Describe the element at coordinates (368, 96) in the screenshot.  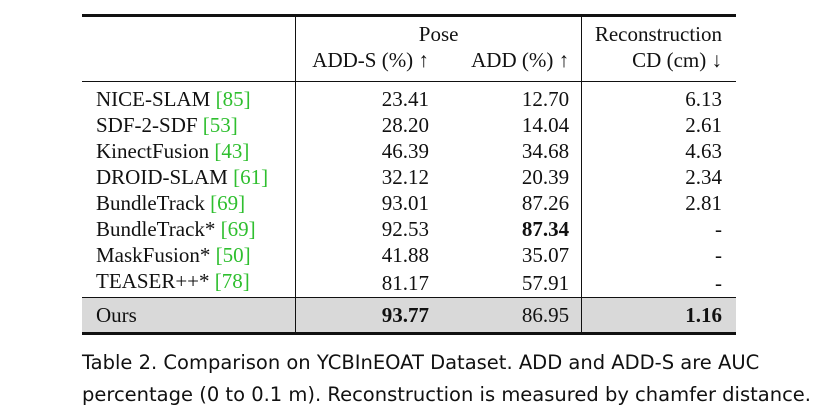
I see `adds-cell: 23.41` at that location.